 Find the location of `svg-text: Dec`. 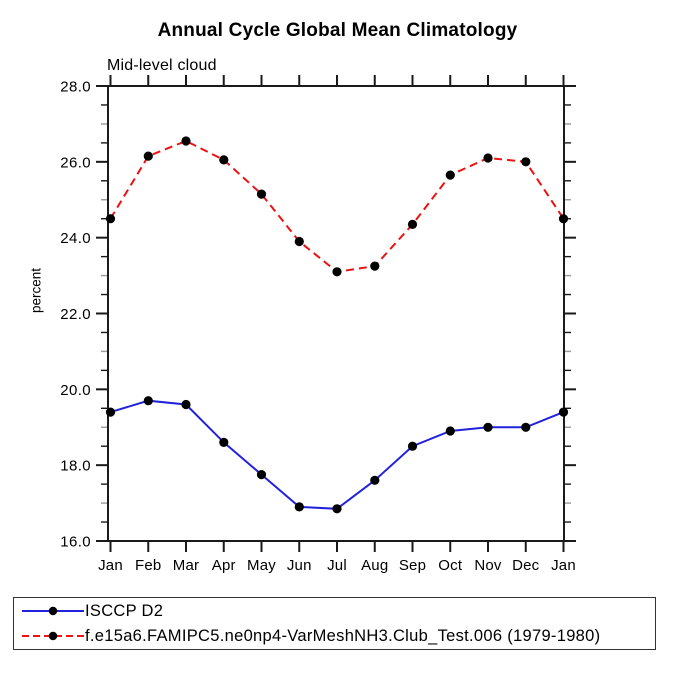

svg-text: Dec is located at coordinates (526, 565).